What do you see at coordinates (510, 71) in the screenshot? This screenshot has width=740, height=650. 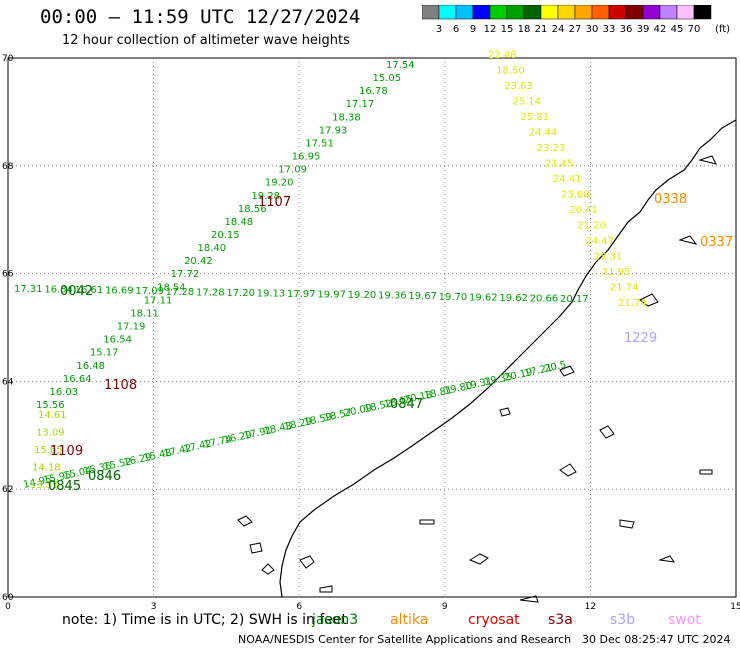 I see `wave-height-label: 18.50` at bounding box center [510, 71].